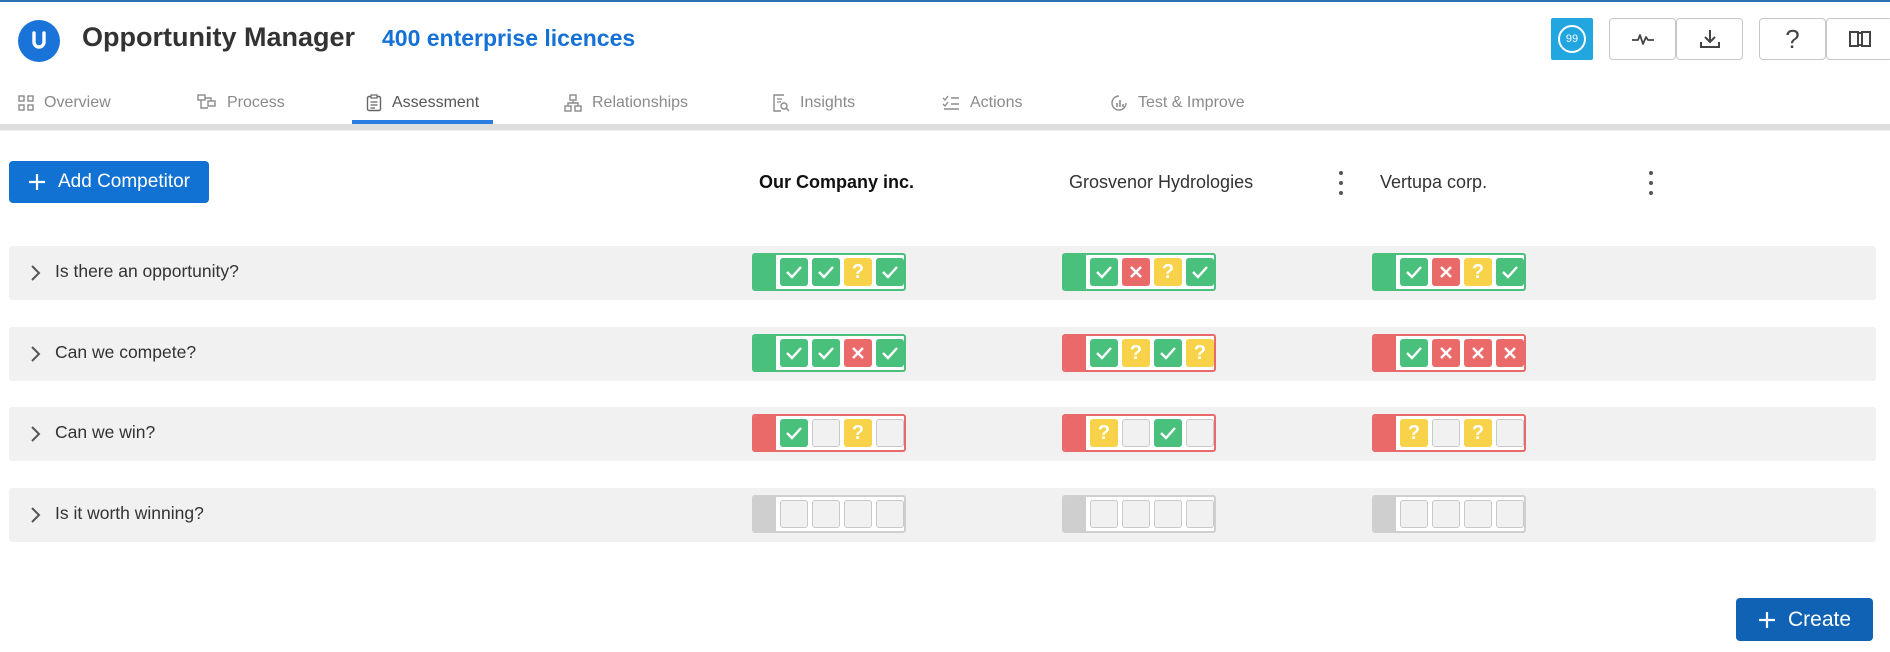 This screenshot has width=1890, height=652. I want to click on question-label: Can we win?, so click(105, 432).